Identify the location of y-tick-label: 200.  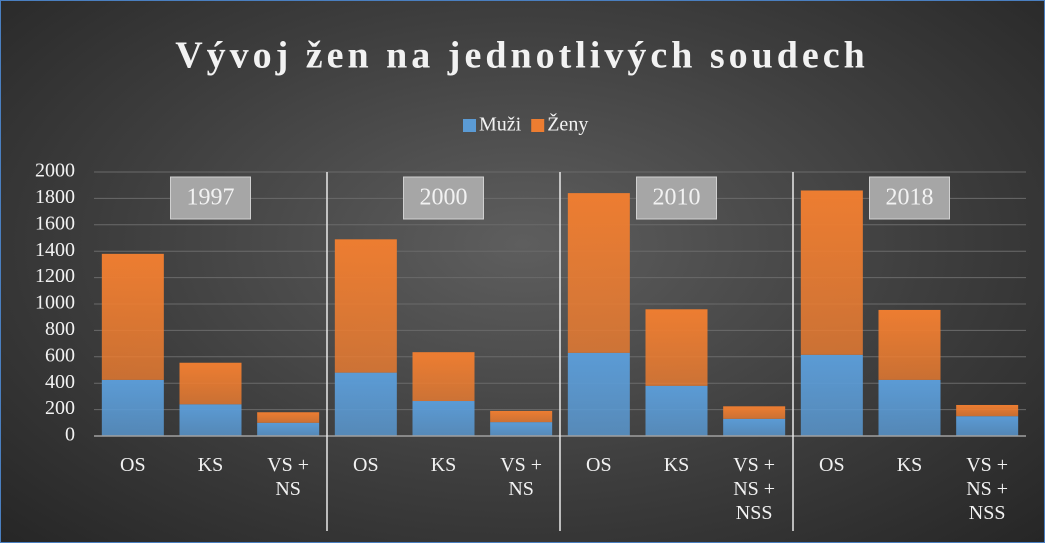
(60, 408).